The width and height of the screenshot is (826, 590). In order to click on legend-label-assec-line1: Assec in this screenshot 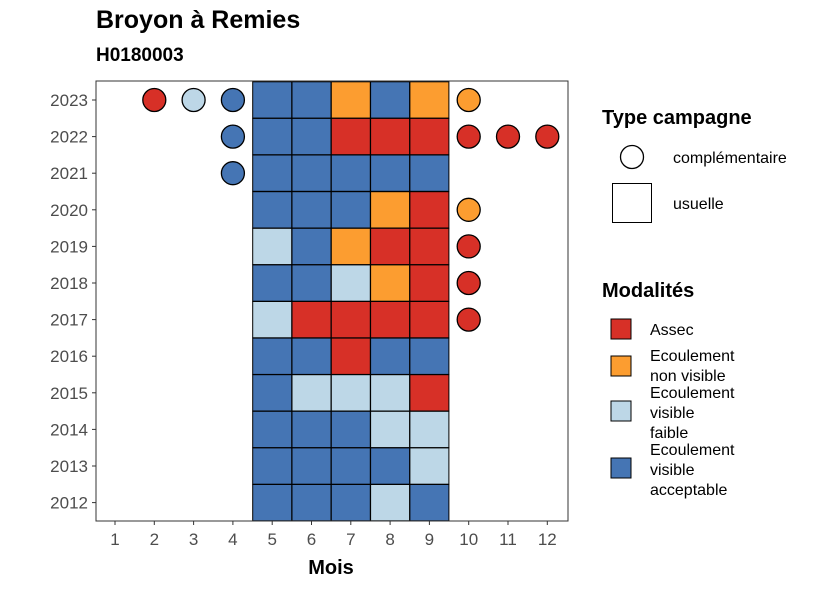, I will do `click(672, 330)`.